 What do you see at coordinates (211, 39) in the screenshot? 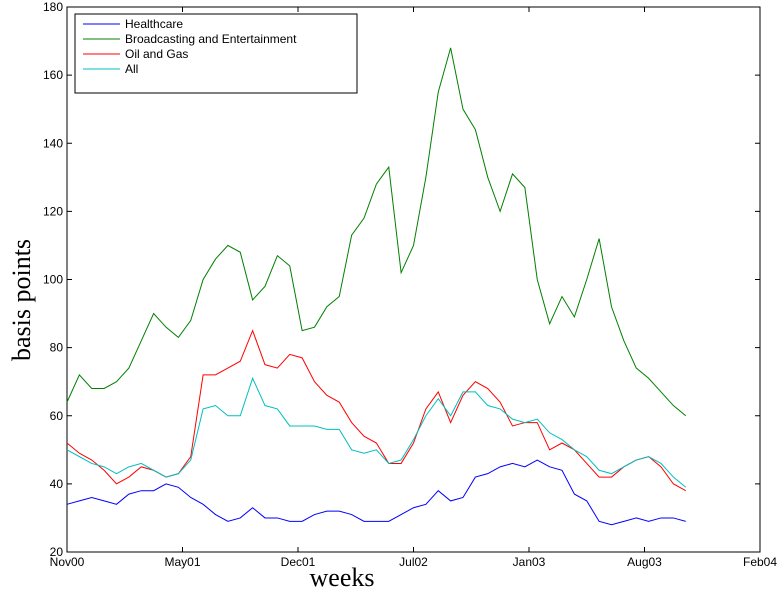
I see `legend-label: Broadcasting and Entertainment` at bounding box center [211, 39].